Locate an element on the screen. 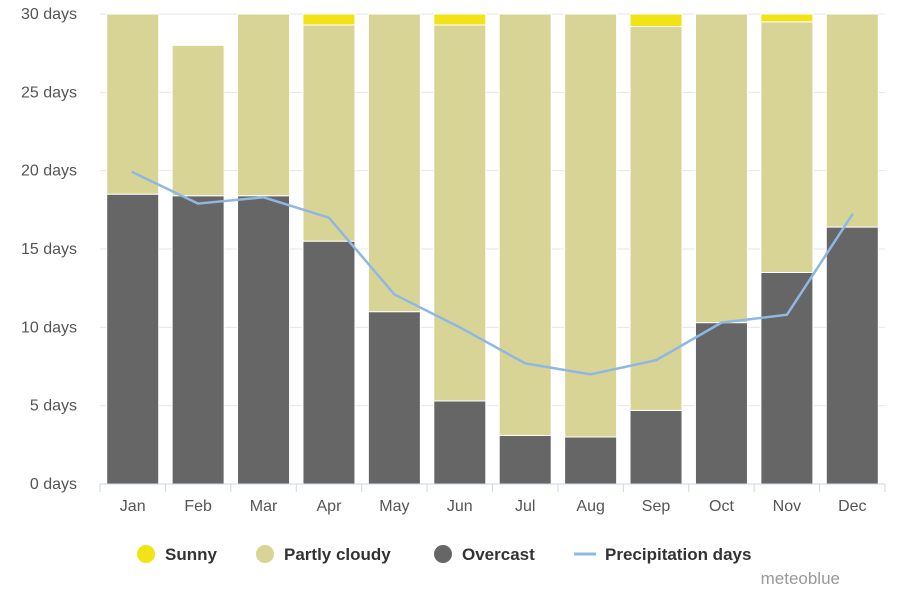 The height and width of the screenshot is (605, 900). legend-label: Partly cloudy is located at coordinates (337, 554).